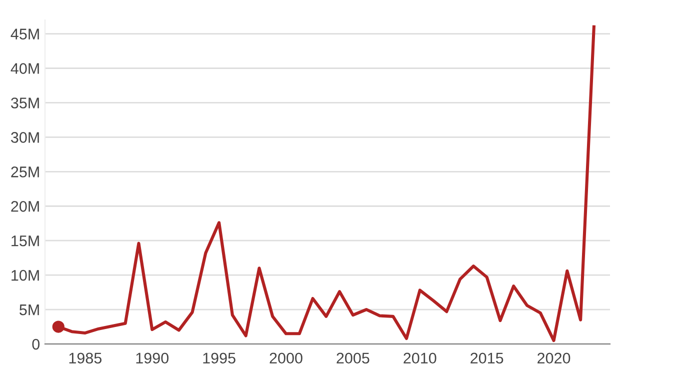 Image resolution: width=700 pixels, height=377 pixels. I want to click on x-tick-label: 2010, so click(420, 358).